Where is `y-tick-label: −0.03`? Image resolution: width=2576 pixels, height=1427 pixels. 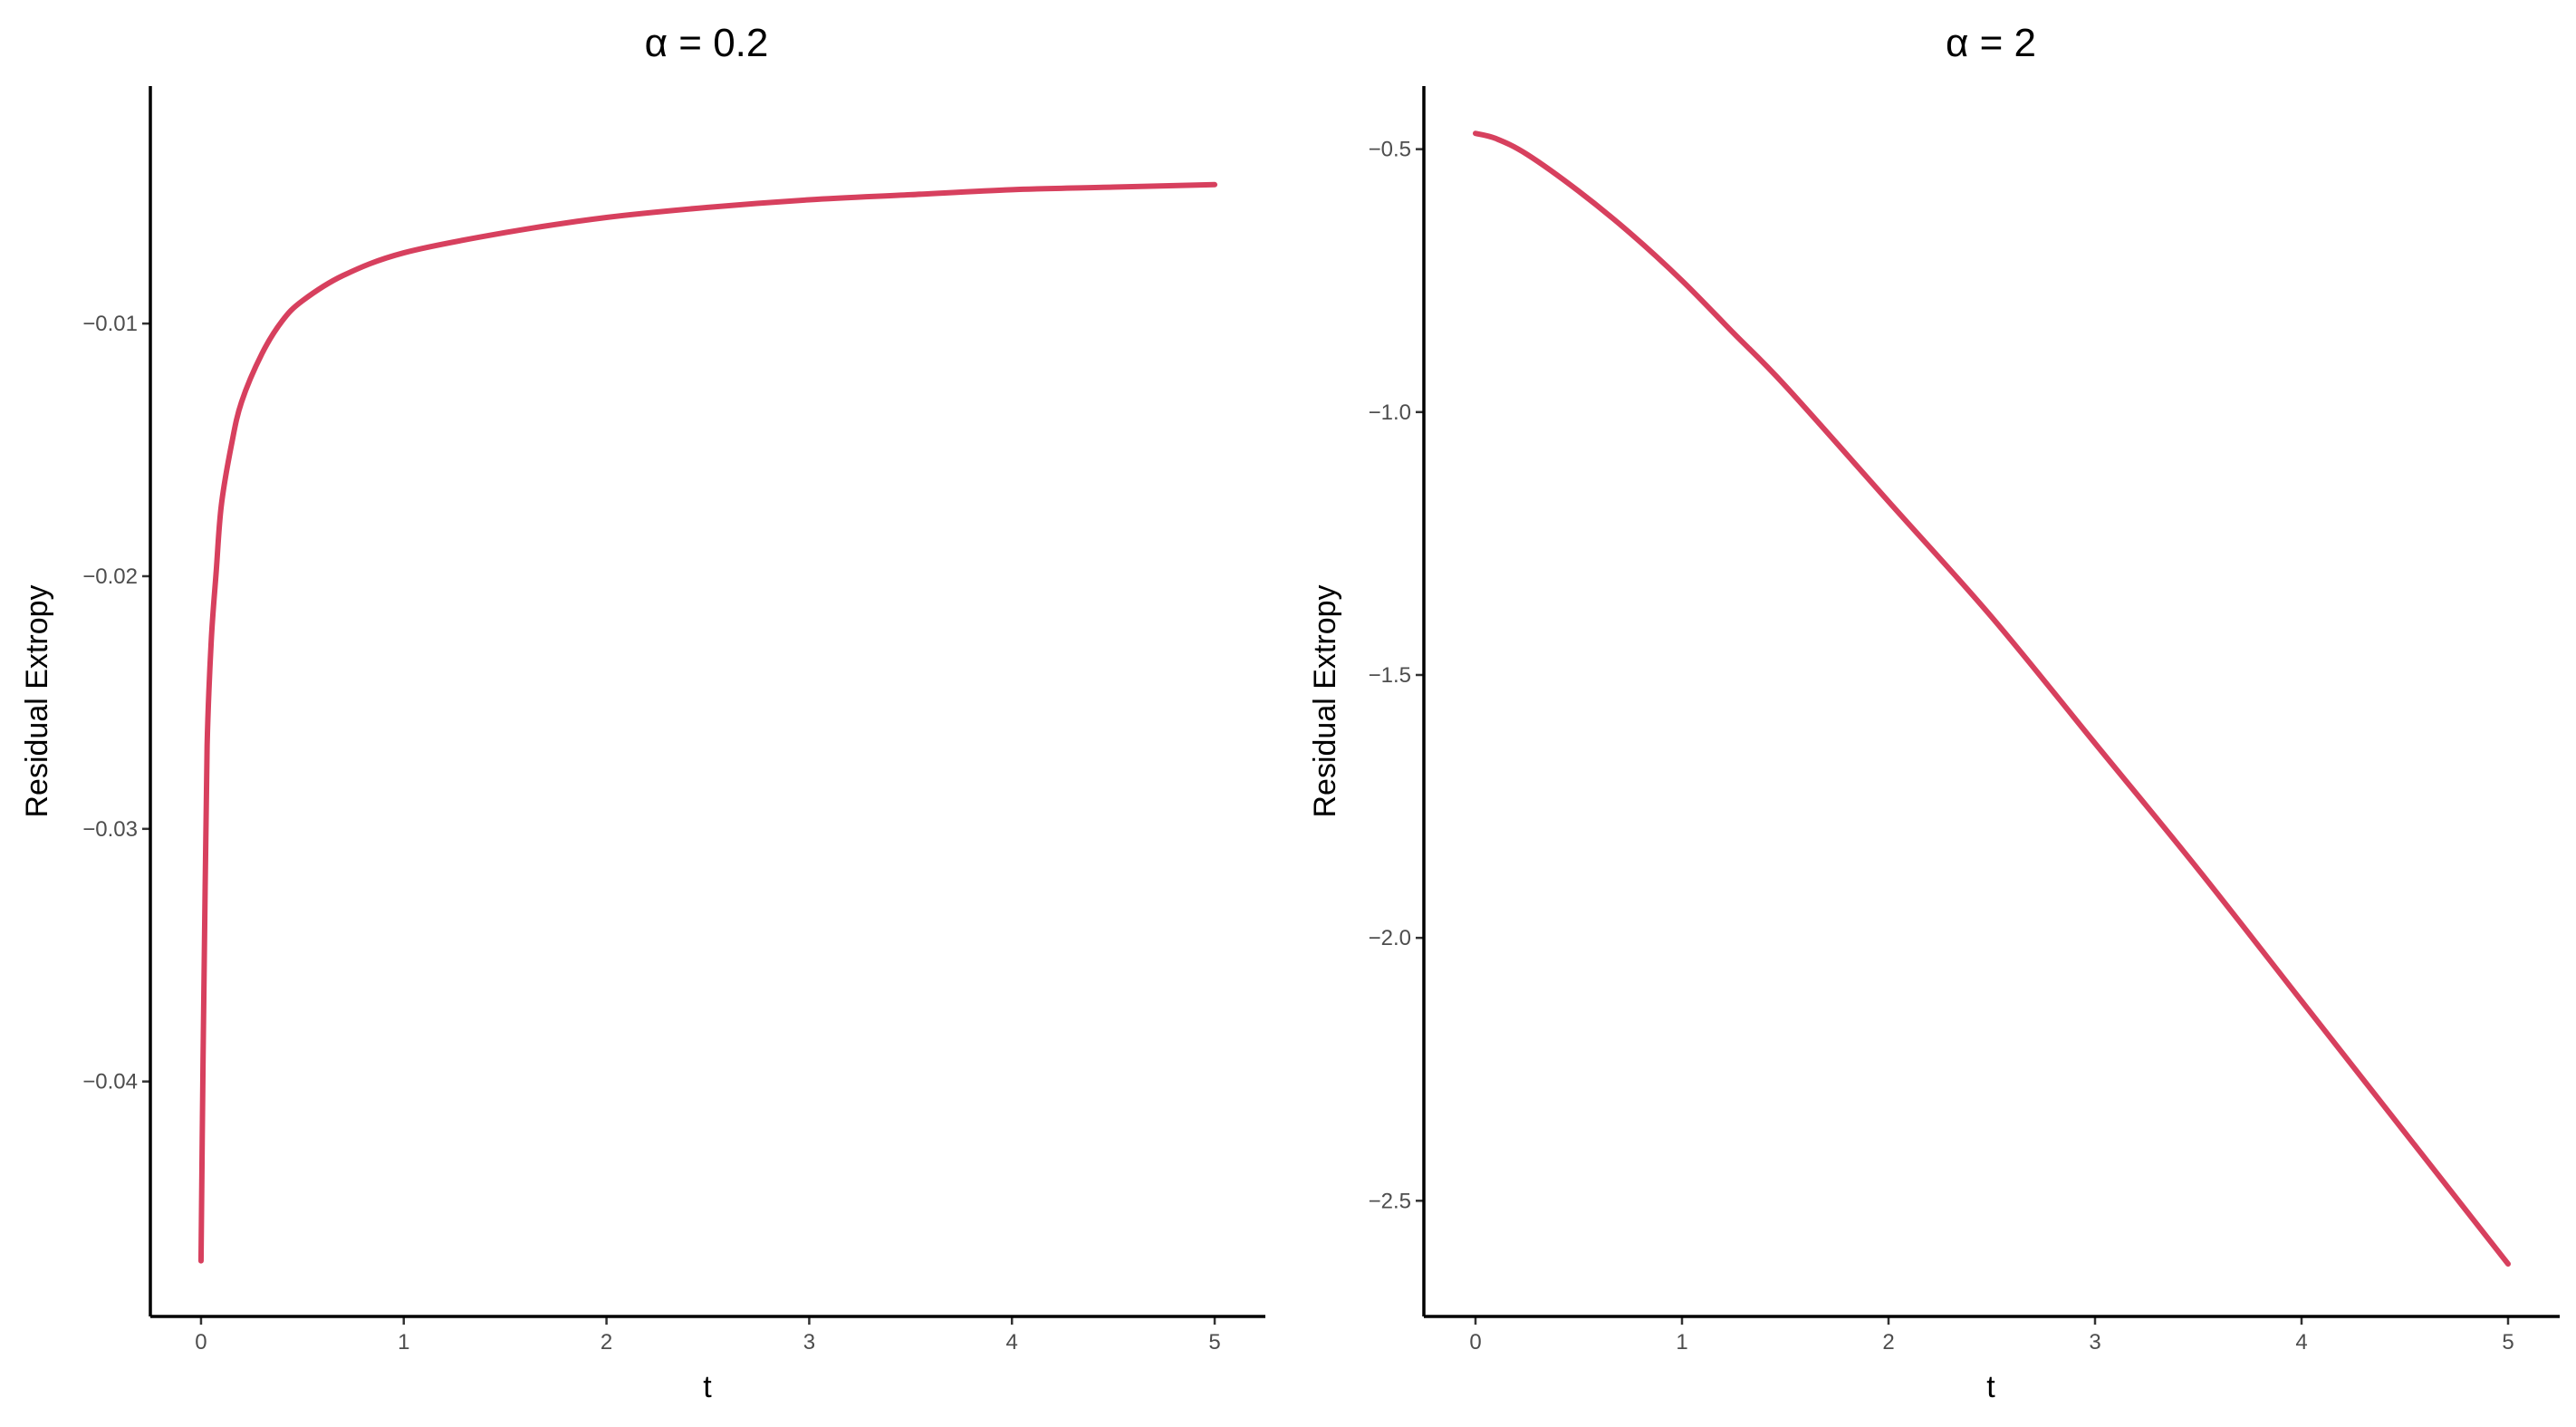
y-tick-label: −0.03 is located at coordinates (110, 830).